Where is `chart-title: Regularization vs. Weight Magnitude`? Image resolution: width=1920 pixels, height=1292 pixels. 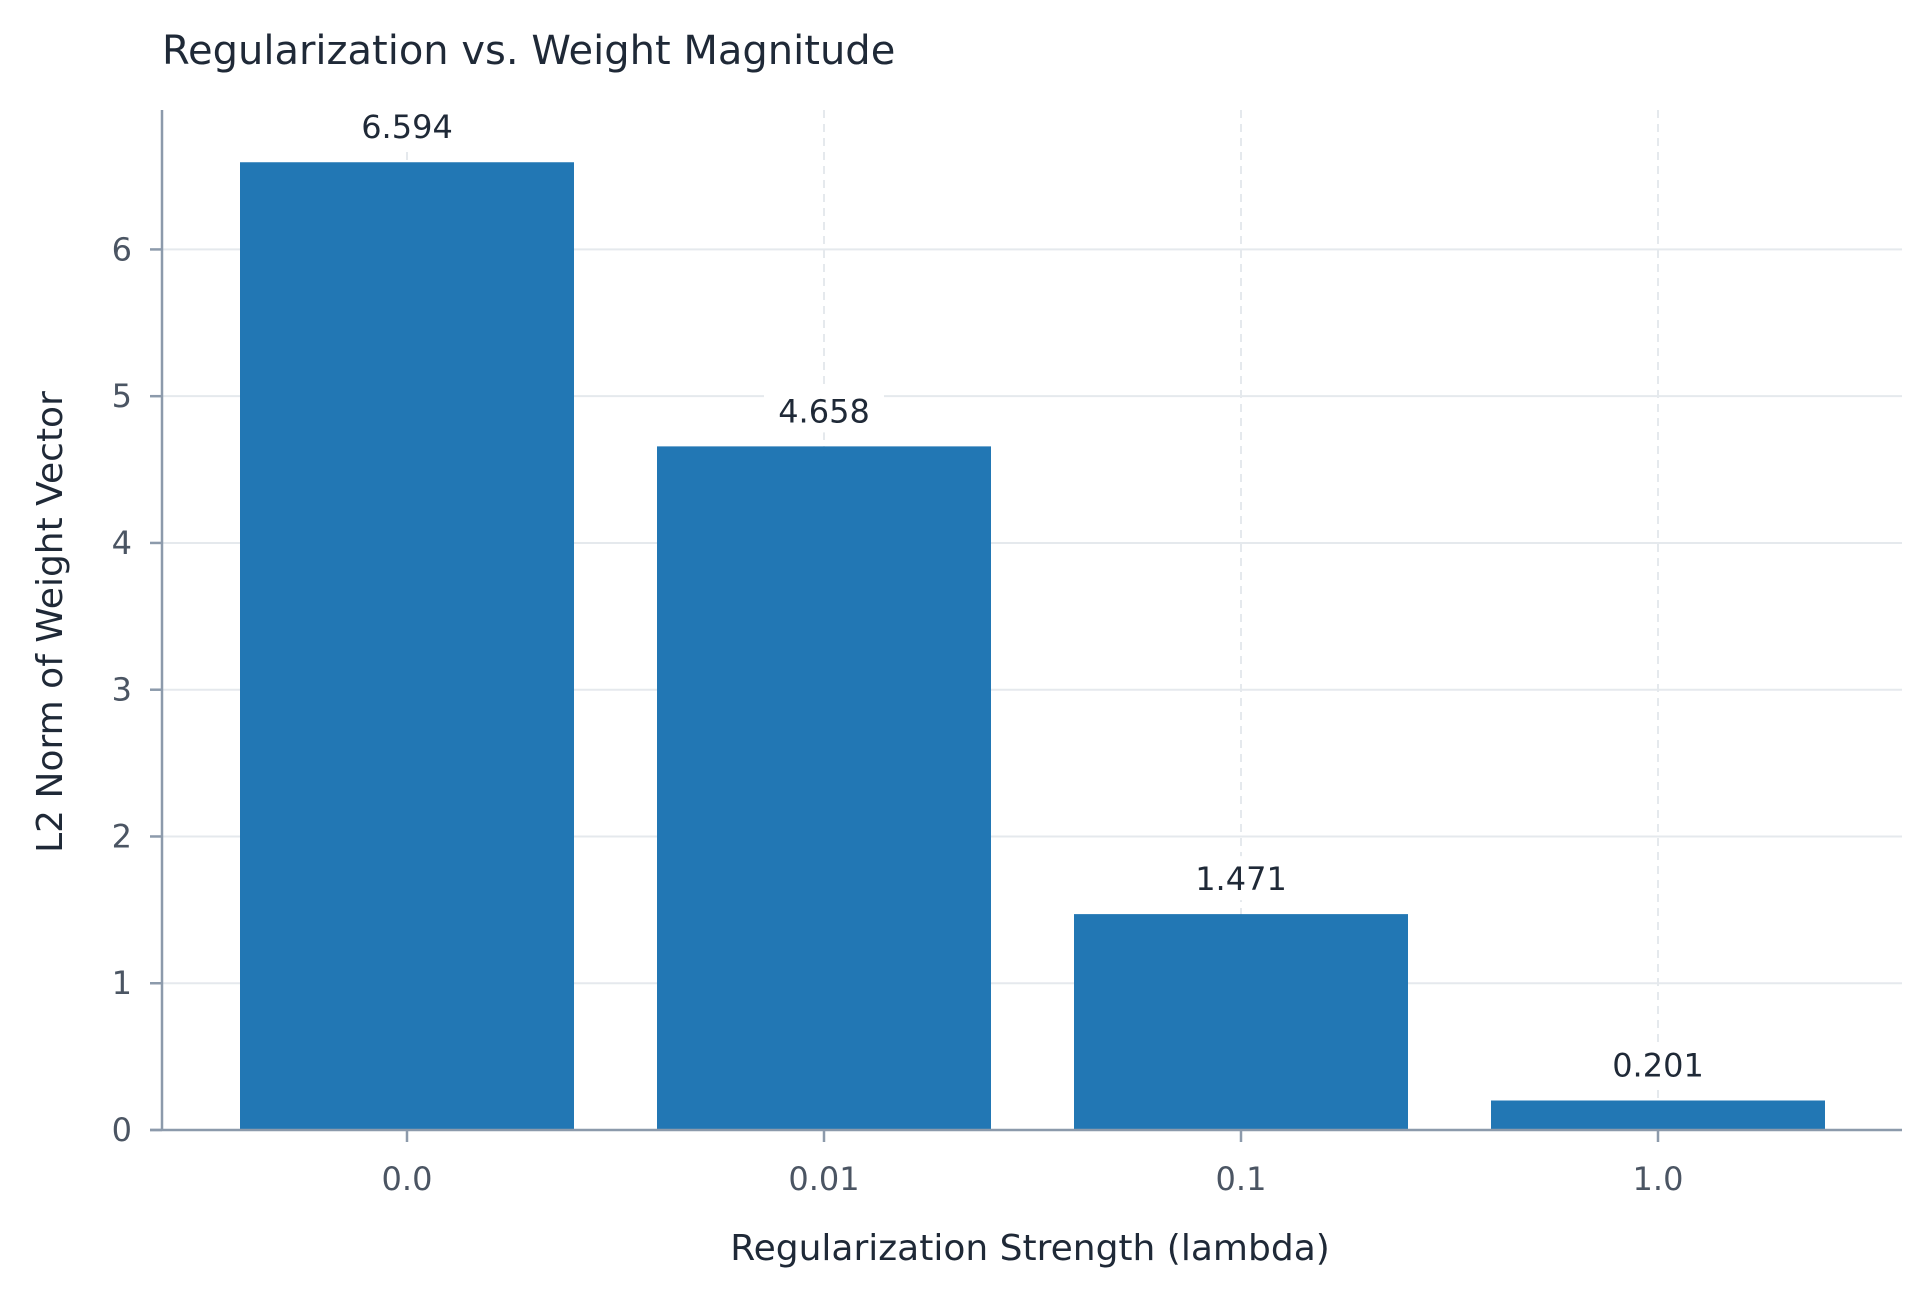
chart-title: Regularization vs. Weight Magnitude is located at coordinates (528, 51).